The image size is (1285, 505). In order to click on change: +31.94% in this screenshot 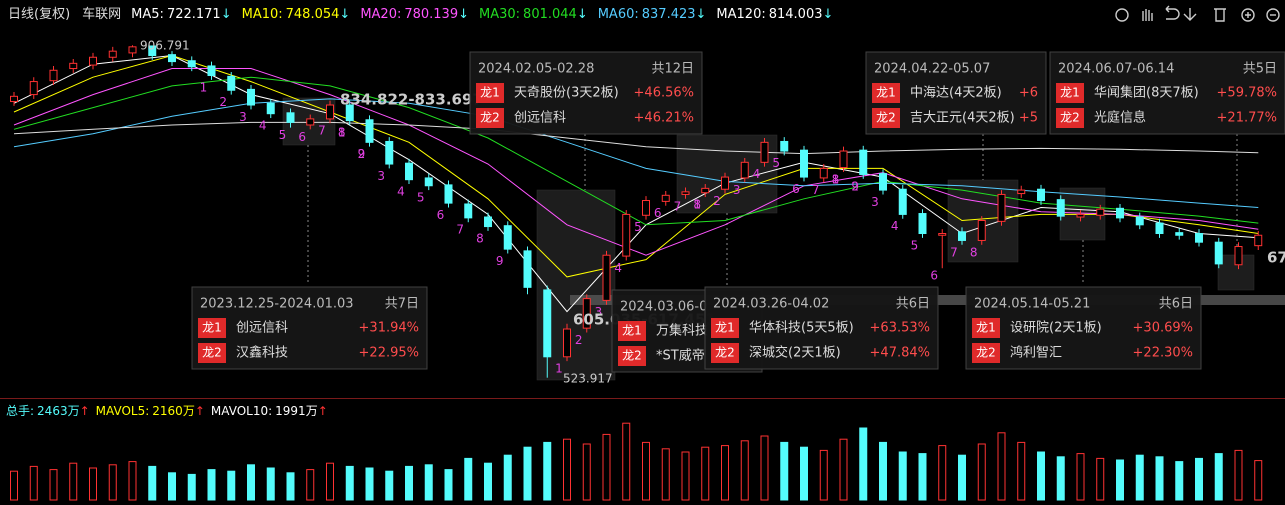, I will do `click(389, 328)`.